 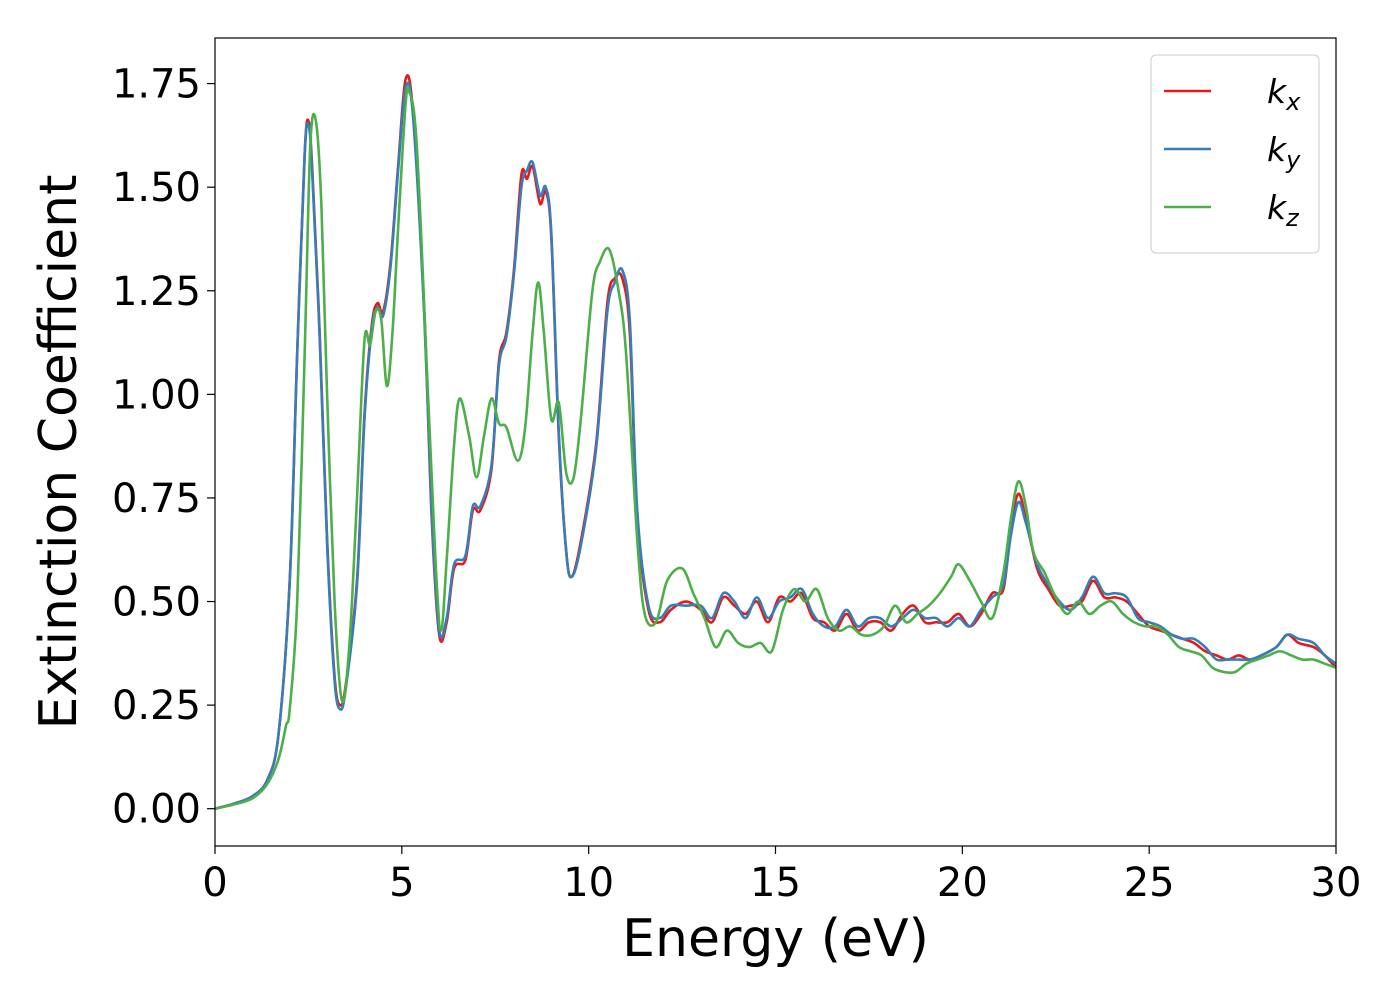 What do you see at coordinates (962, 883) in the screenshot?
I see `x-tick-label: 20` at bounding box center [962, 883].